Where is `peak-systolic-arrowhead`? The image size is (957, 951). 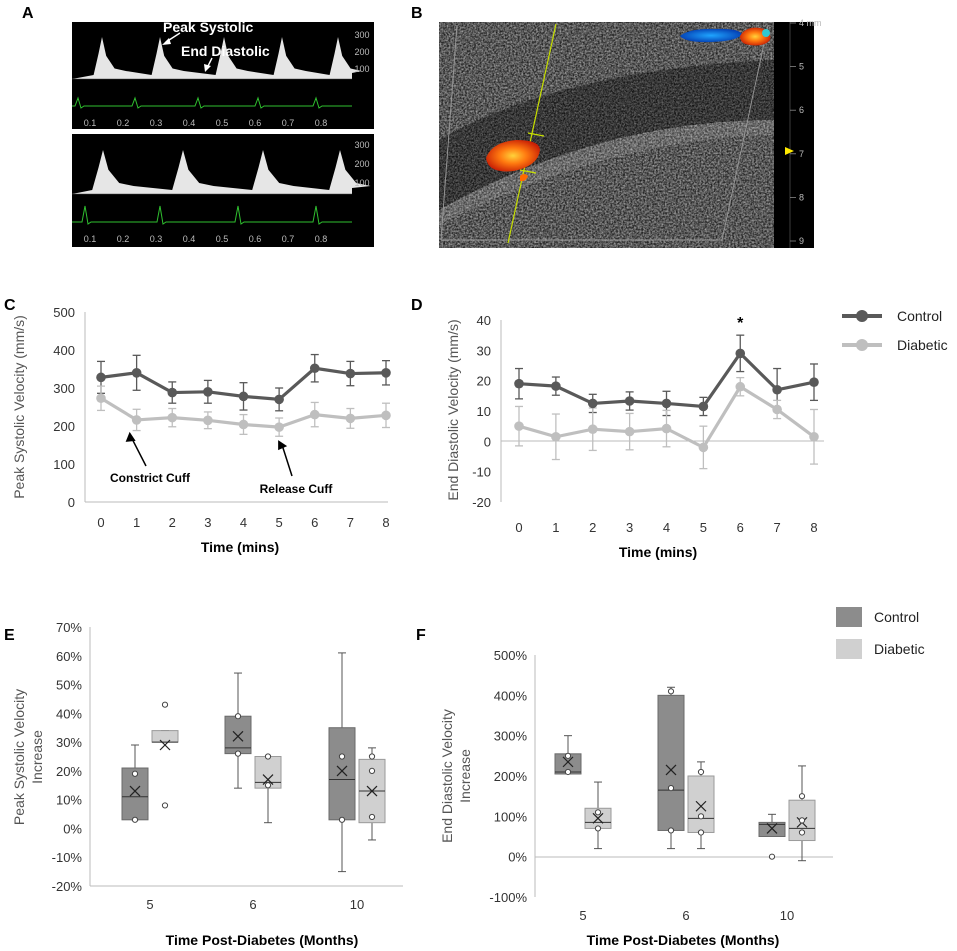
peak-systolic-arrowhead is located at coordinates (166, 41).